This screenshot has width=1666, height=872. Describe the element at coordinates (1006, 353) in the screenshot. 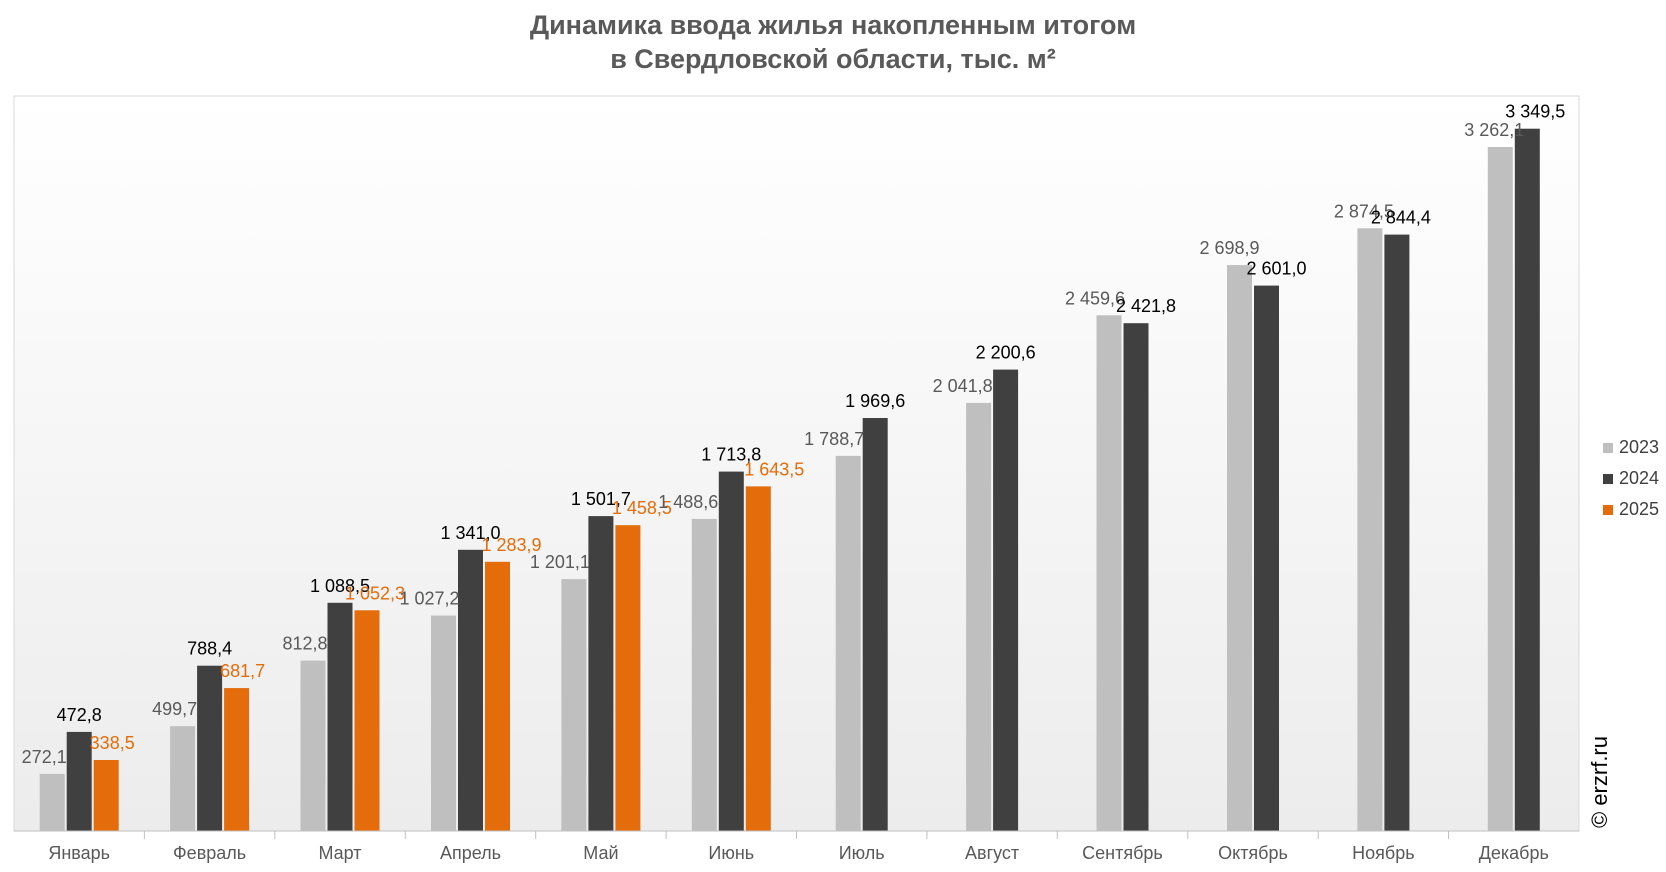

I see `data-label-2024-8: 2 200,6` at that location.